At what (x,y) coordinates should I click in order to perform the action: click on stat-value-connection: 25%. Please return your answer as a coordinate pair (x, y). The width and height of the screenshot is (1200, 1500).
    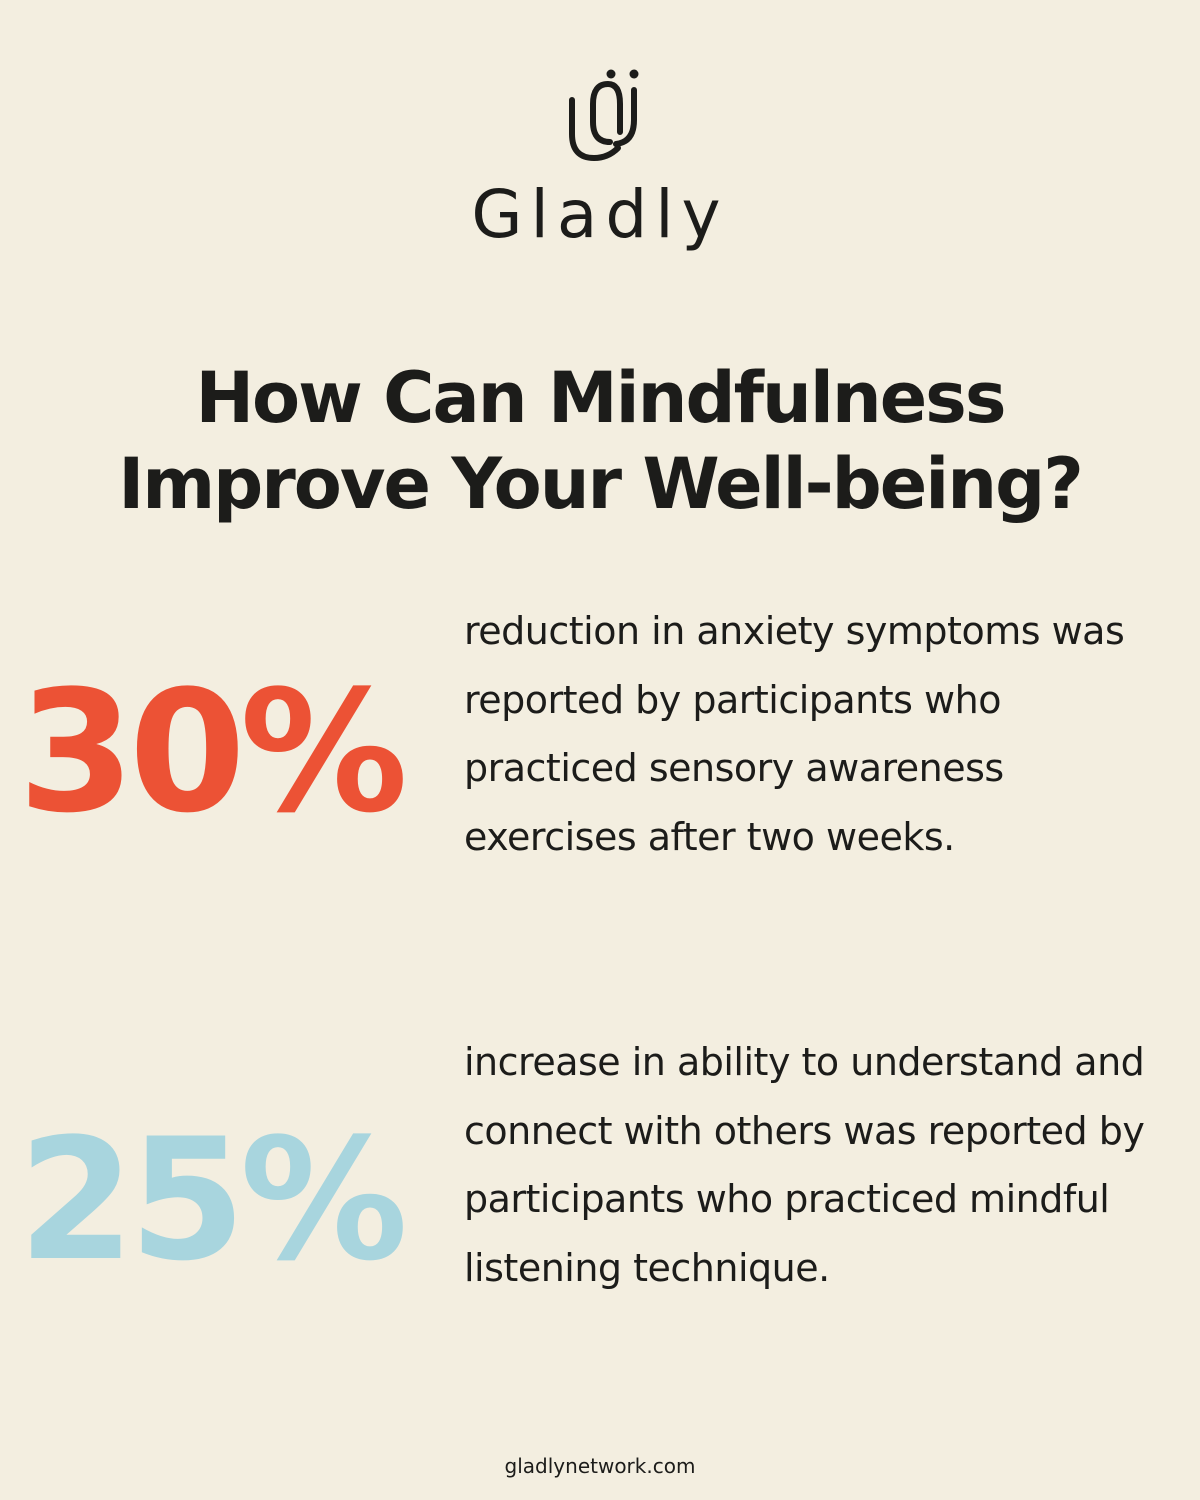
    Looking at the image, I should click on (213, 1200).